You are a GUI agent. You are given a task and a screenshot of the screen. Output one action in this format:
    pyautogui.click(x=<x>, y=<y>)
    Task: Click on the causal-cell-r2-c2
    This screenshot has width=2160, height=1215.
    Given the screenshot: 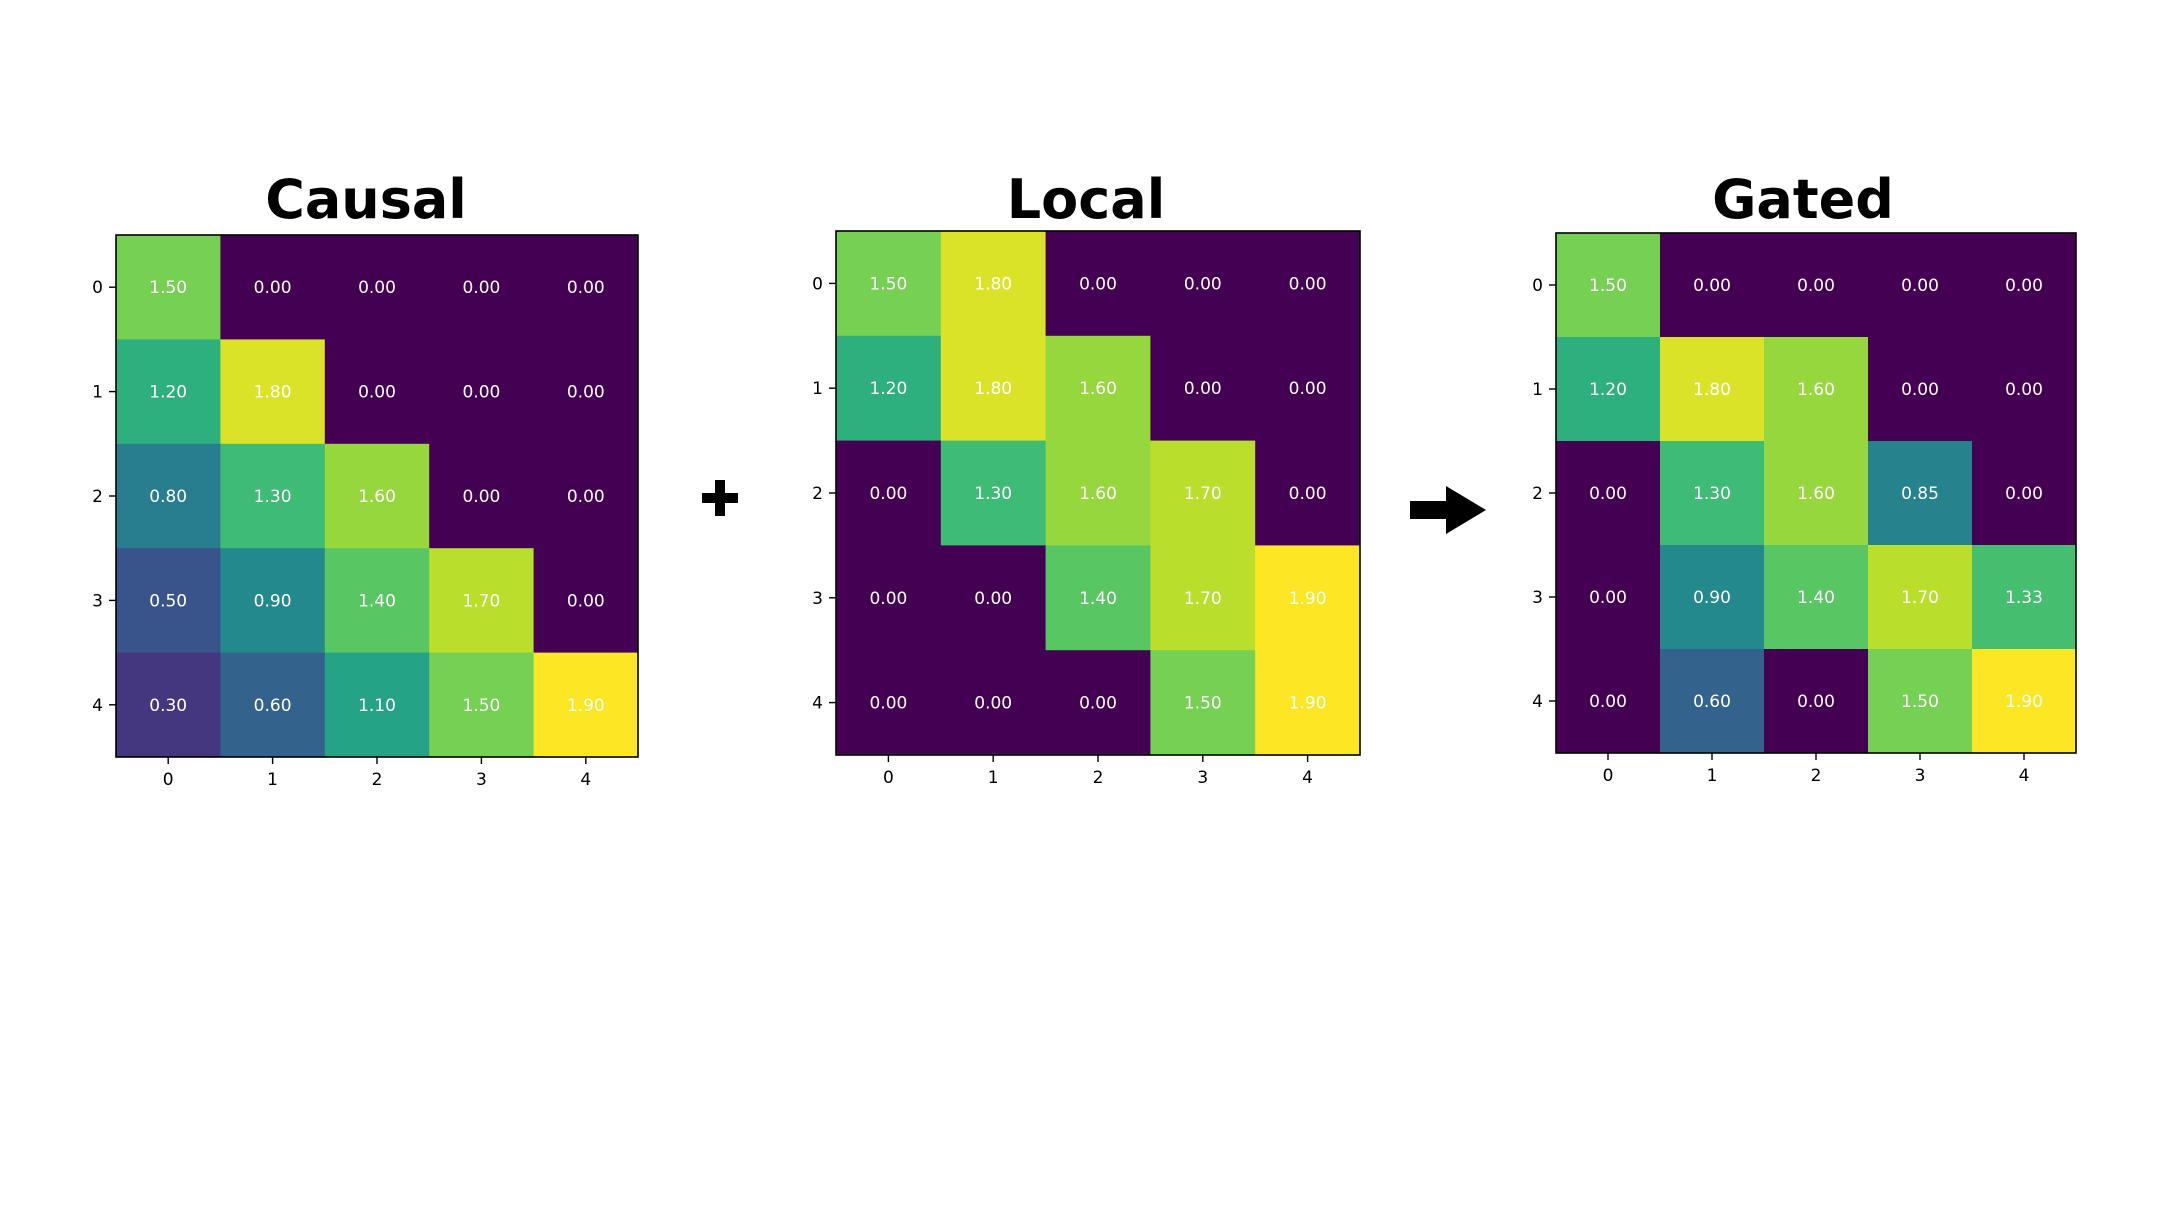 What is the action you would take?
    pyautogui.click(x=377, y=496)
    